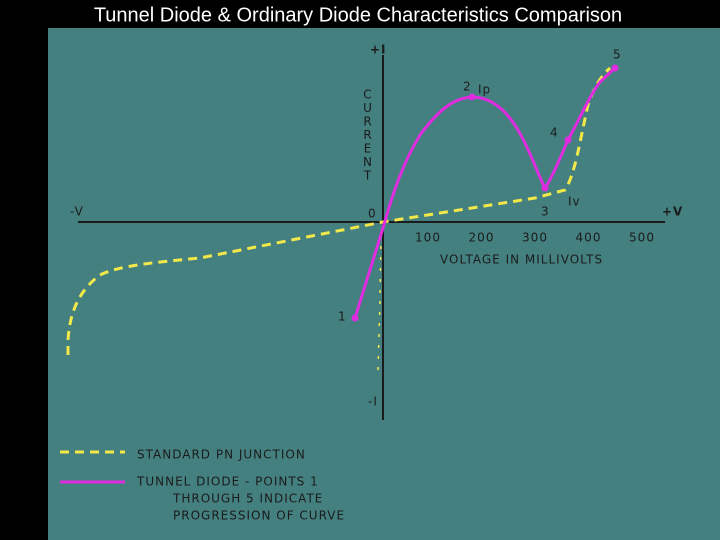 Image resolution: width=720 pixels, height=540 pixels. What do you see at coordinates (77, 212) in the screenshot?
I see `minus-v: -V` at bounding box center [77, 212].